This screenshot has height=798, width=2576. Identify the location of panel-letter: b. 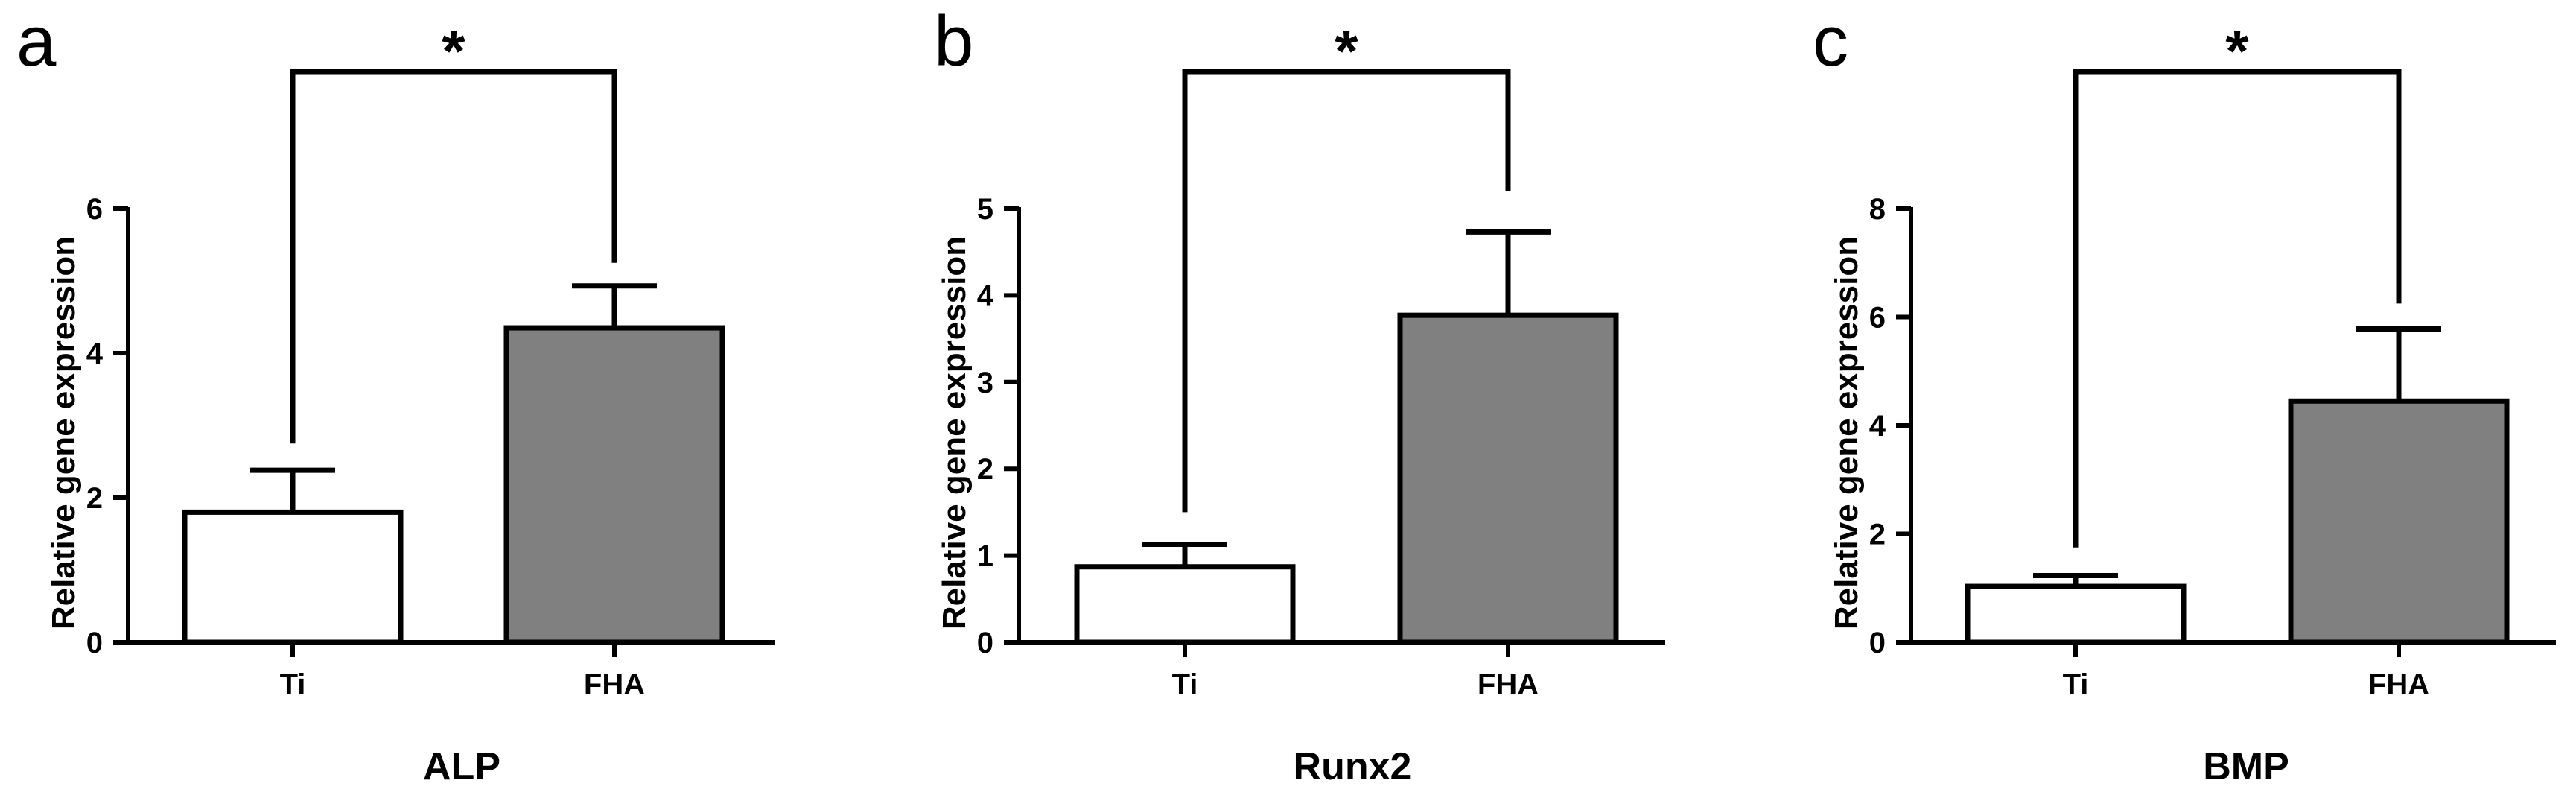
(953, 41).